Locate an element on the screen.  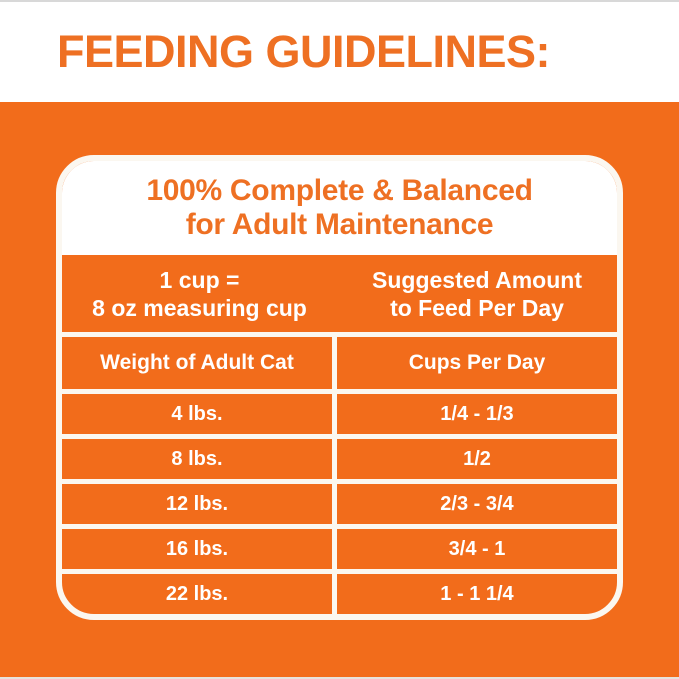
measuring-cup-note: 1 cup = 8 oz measuring cup is located at coordinates (199, 293).